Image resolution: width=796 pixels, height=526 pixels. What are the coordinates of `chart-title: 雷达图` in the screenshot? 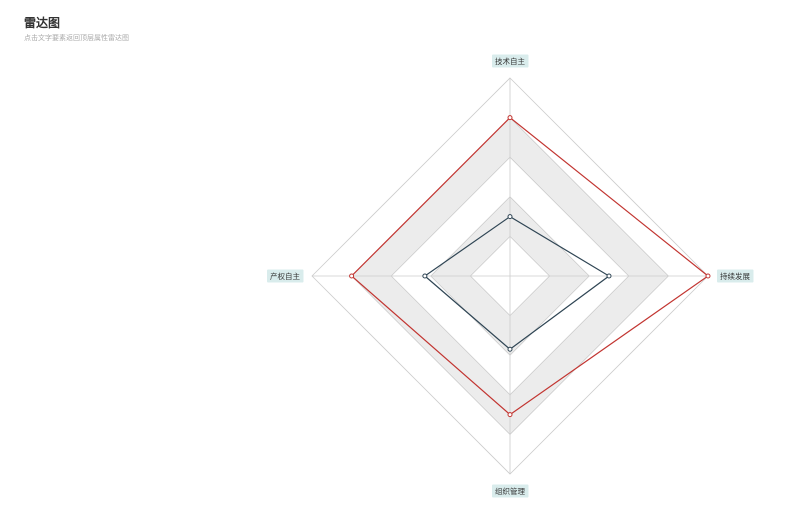 It's located at (42, 23).